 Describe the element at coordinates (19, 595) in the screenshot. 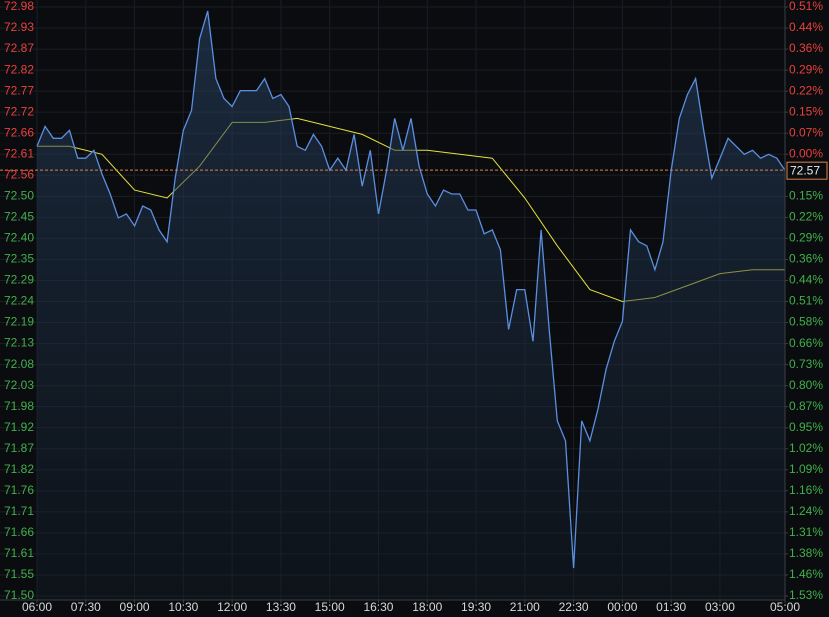

I see `y-tick-label: 71.50` at that location.